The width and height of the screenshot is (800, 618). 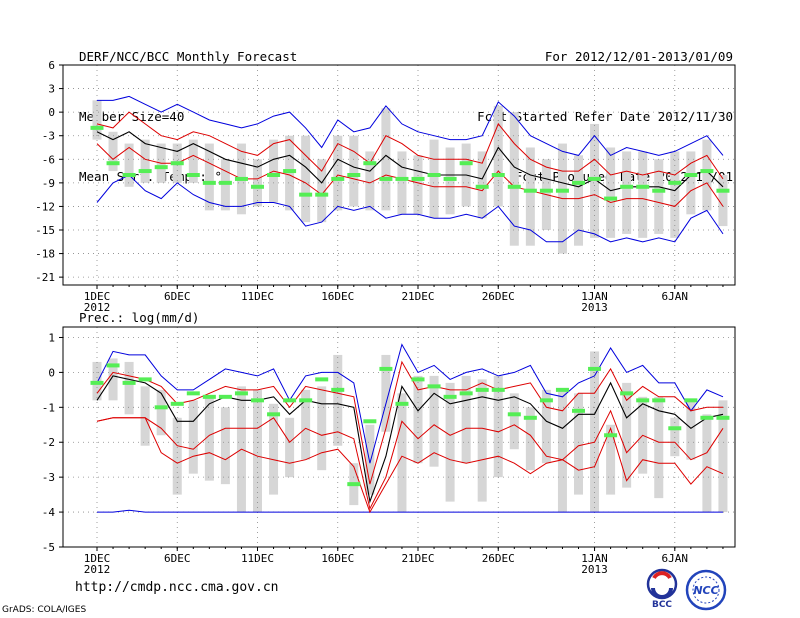 I want to click on prec-y-tick-label: -1, so click(x=48, y=407).